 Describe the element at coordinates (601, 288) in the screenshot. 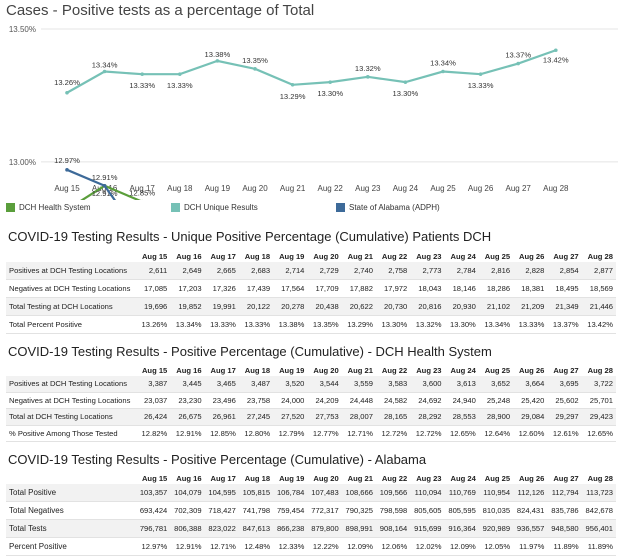

I see `table-cell: 18,569` at that location.